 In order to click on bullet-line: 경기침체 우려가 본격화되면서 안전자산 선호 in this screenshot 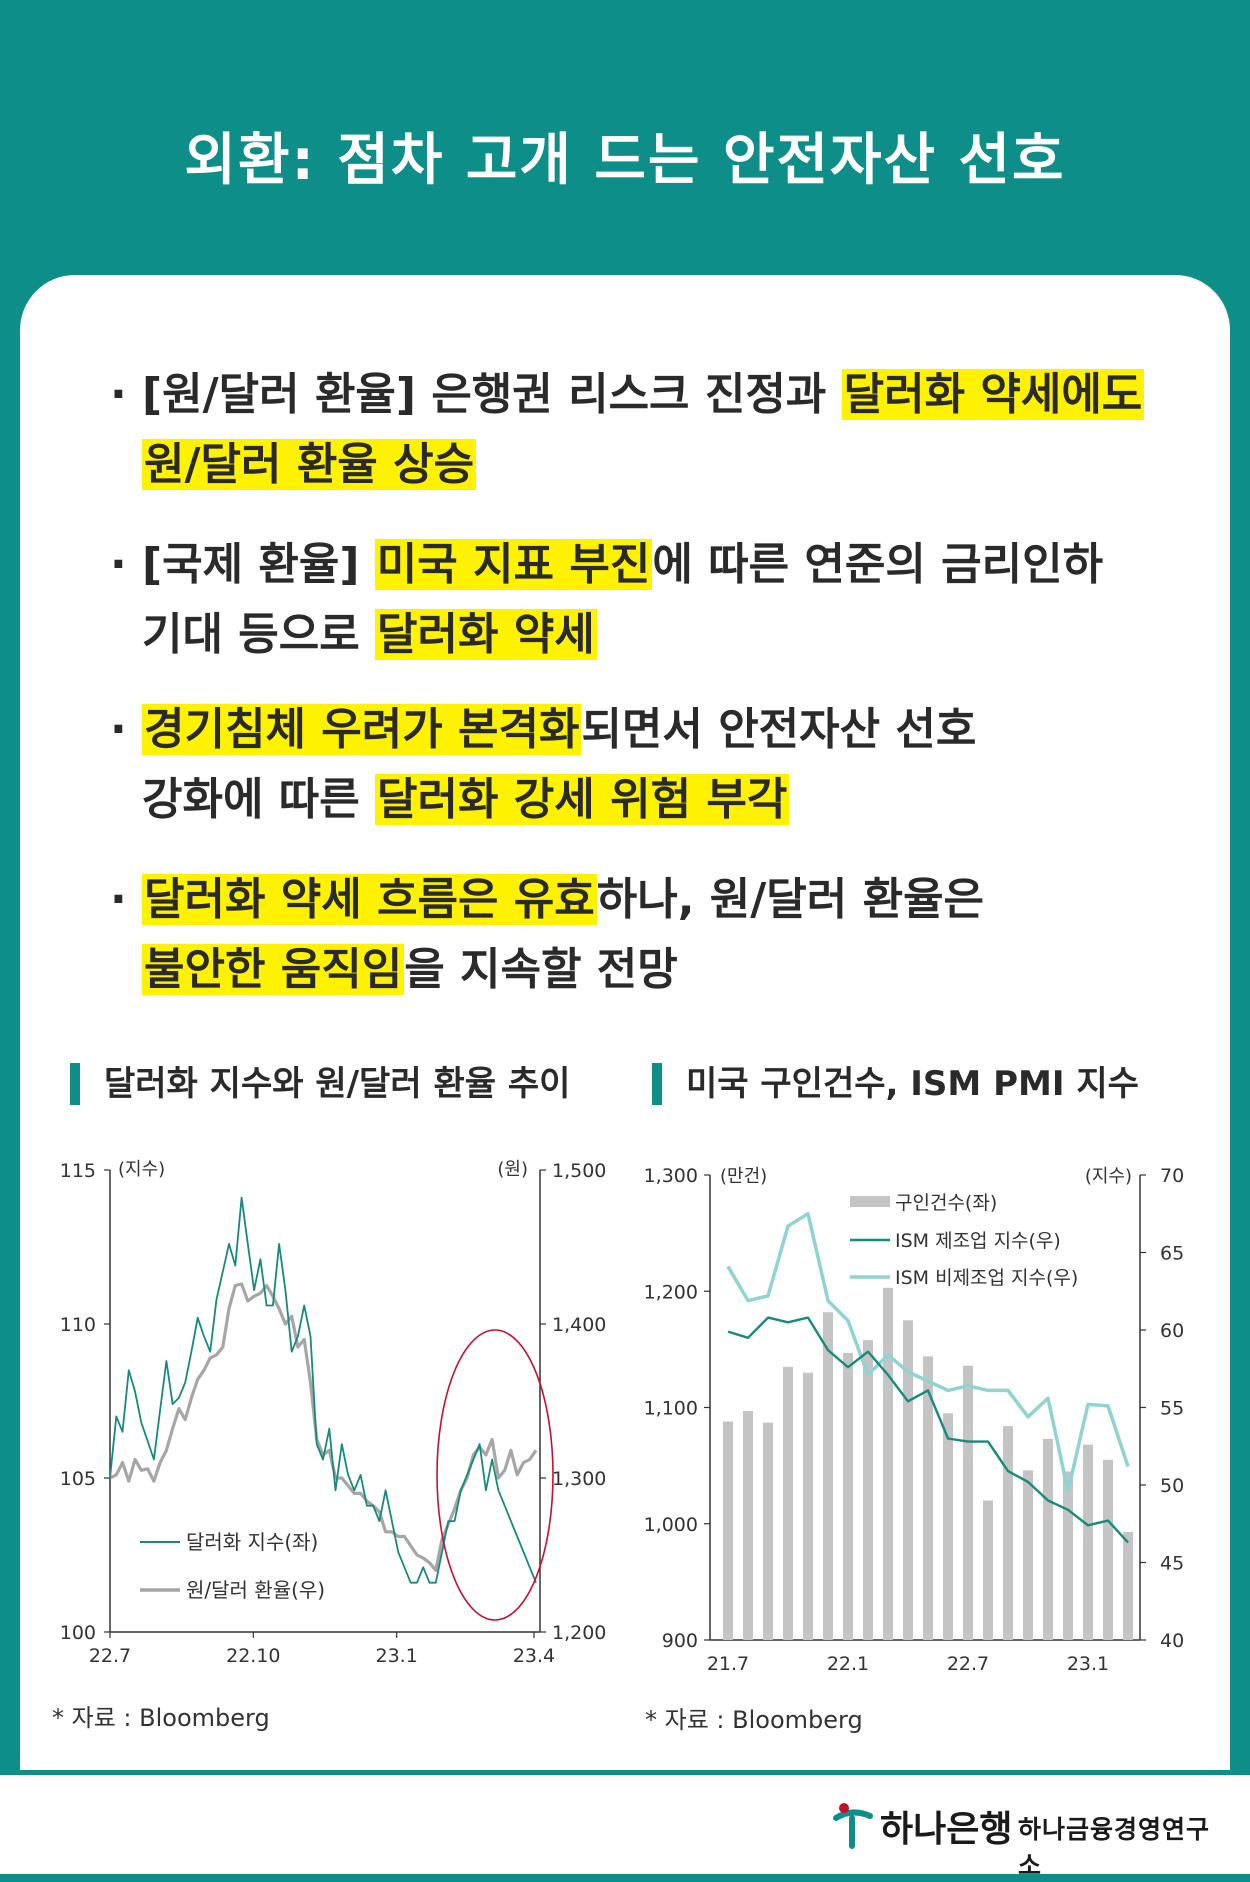, I will do `click(672, 730)`.